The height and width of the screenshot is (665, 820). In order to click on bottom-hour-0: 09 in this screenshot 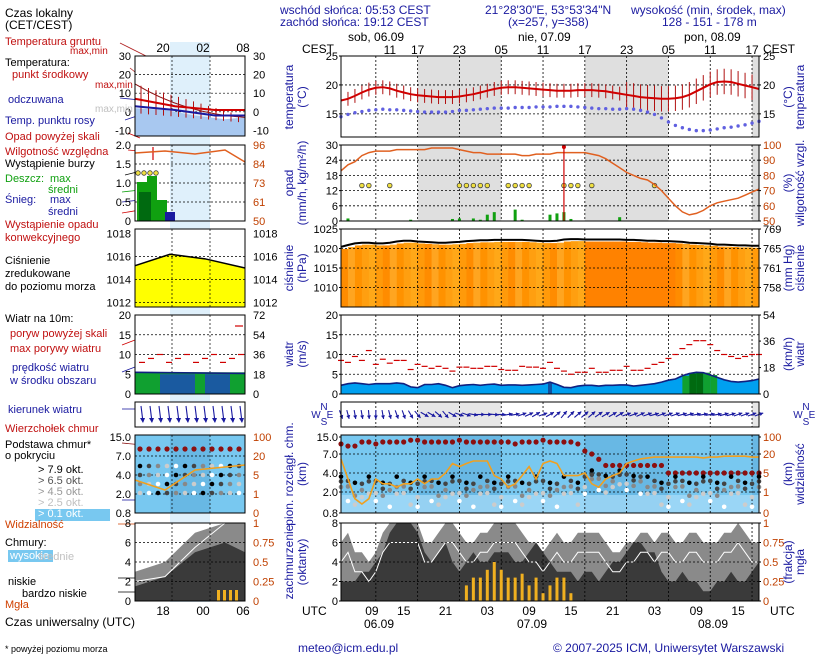, I will do `click(372, 611)`.